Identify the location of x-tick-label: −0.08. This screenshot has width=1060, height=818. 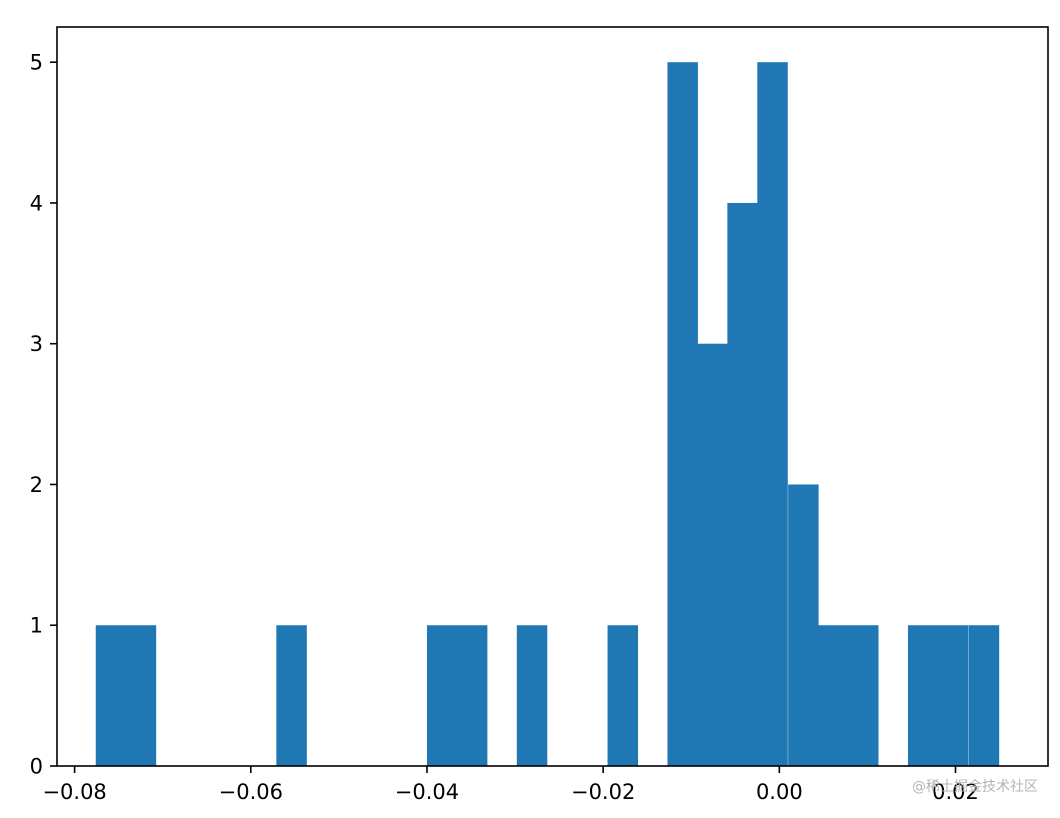
(74, 792).